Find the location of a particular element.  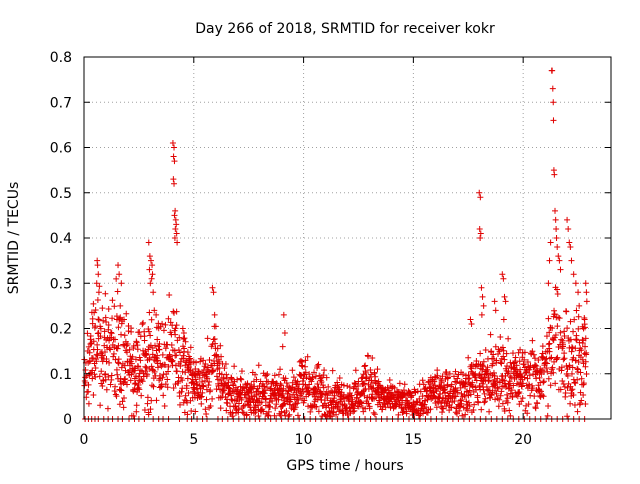

y-axis-label: SRMTID / TECUs is located at coordinates (14, 238).